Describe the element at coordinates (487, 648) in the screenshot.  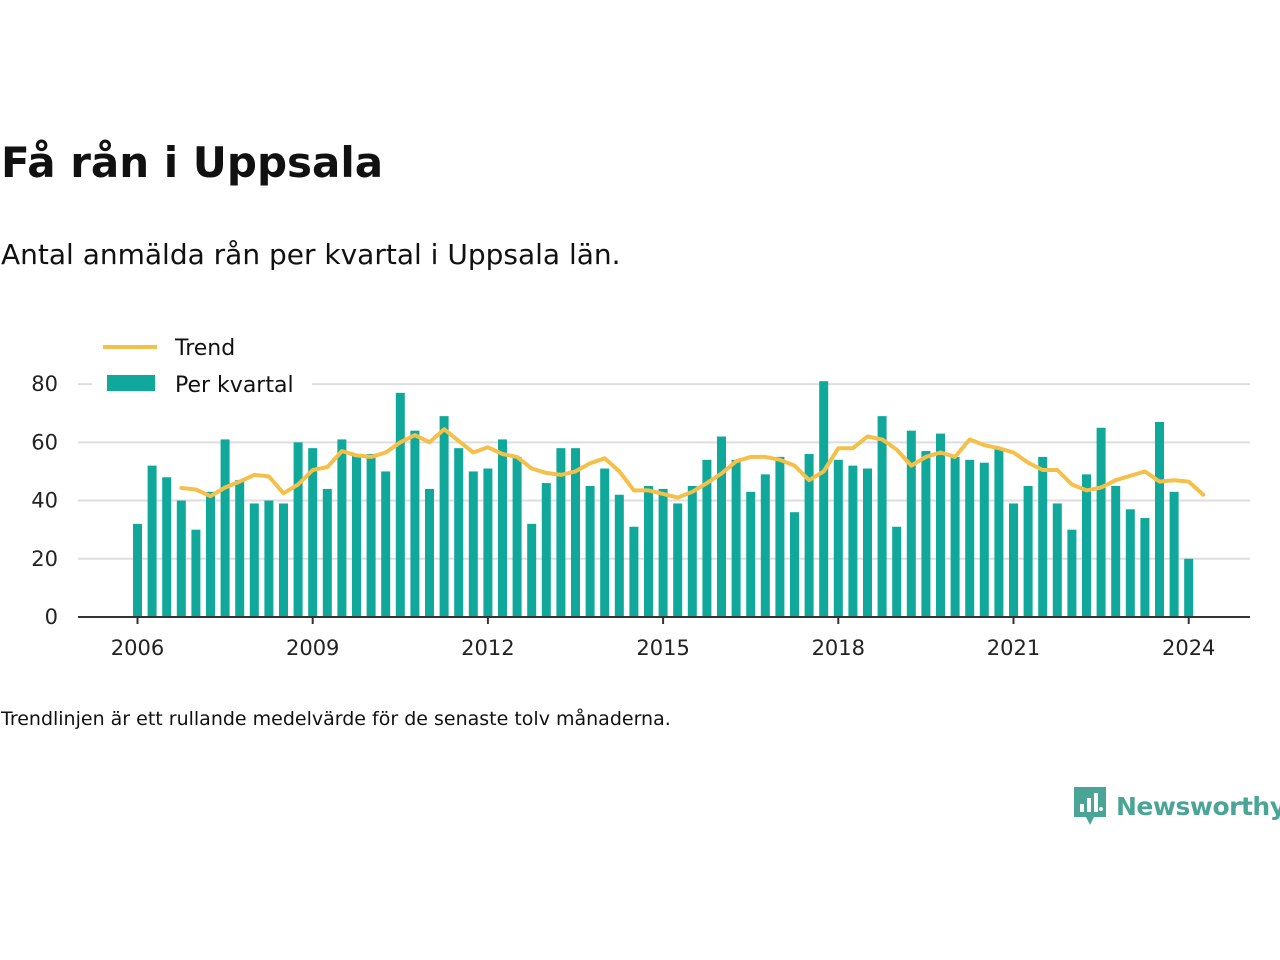
I see `x-tick-label: 2012` at that location.